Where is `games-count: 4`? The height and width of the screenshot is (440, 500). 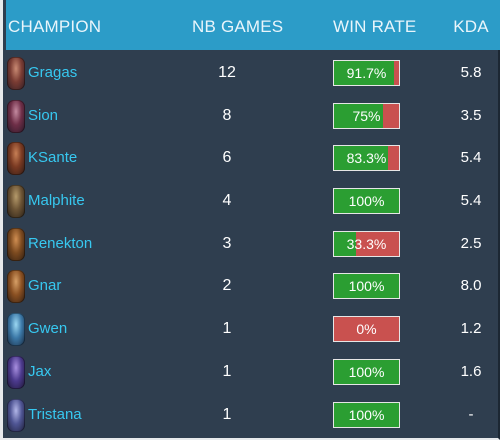
games-count: 4 is located at coordinates (227, 201).